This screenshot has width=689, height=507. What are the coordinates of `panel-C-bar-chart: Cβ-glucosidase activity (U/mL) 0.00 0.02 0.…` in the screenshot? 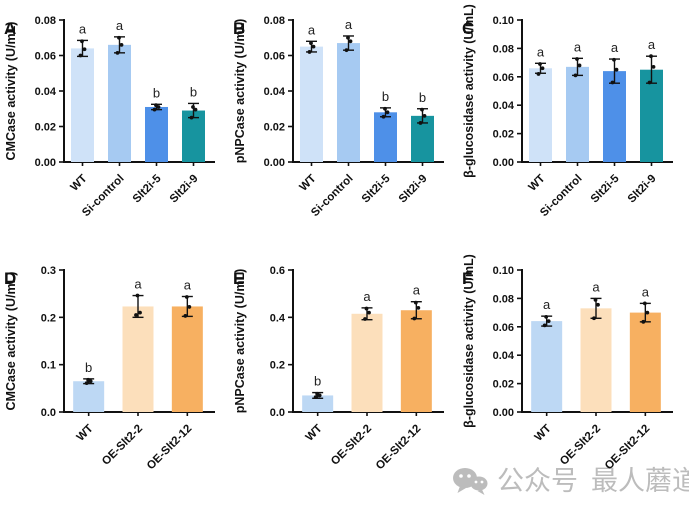 It's located at (567, 111).